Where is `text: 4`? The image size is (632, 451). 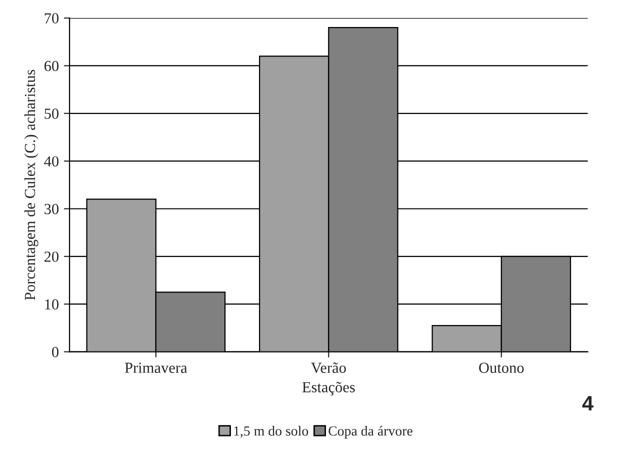
text: 4 is located at coordinates (588, 403).